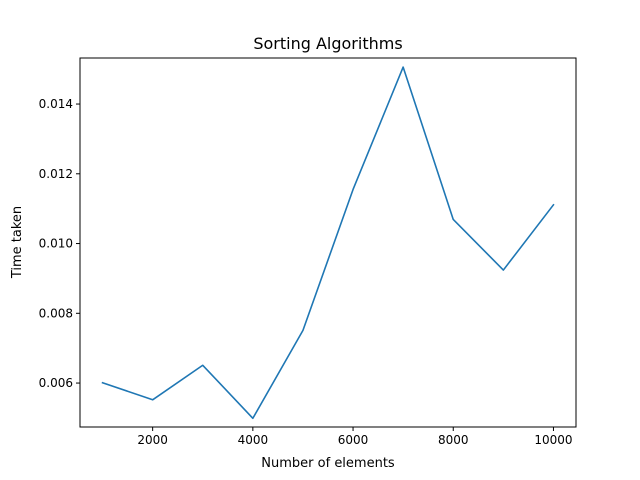 The image size is (640, 480). I want to click on chart-title: Sorting Algorithms, so click(327, 43).